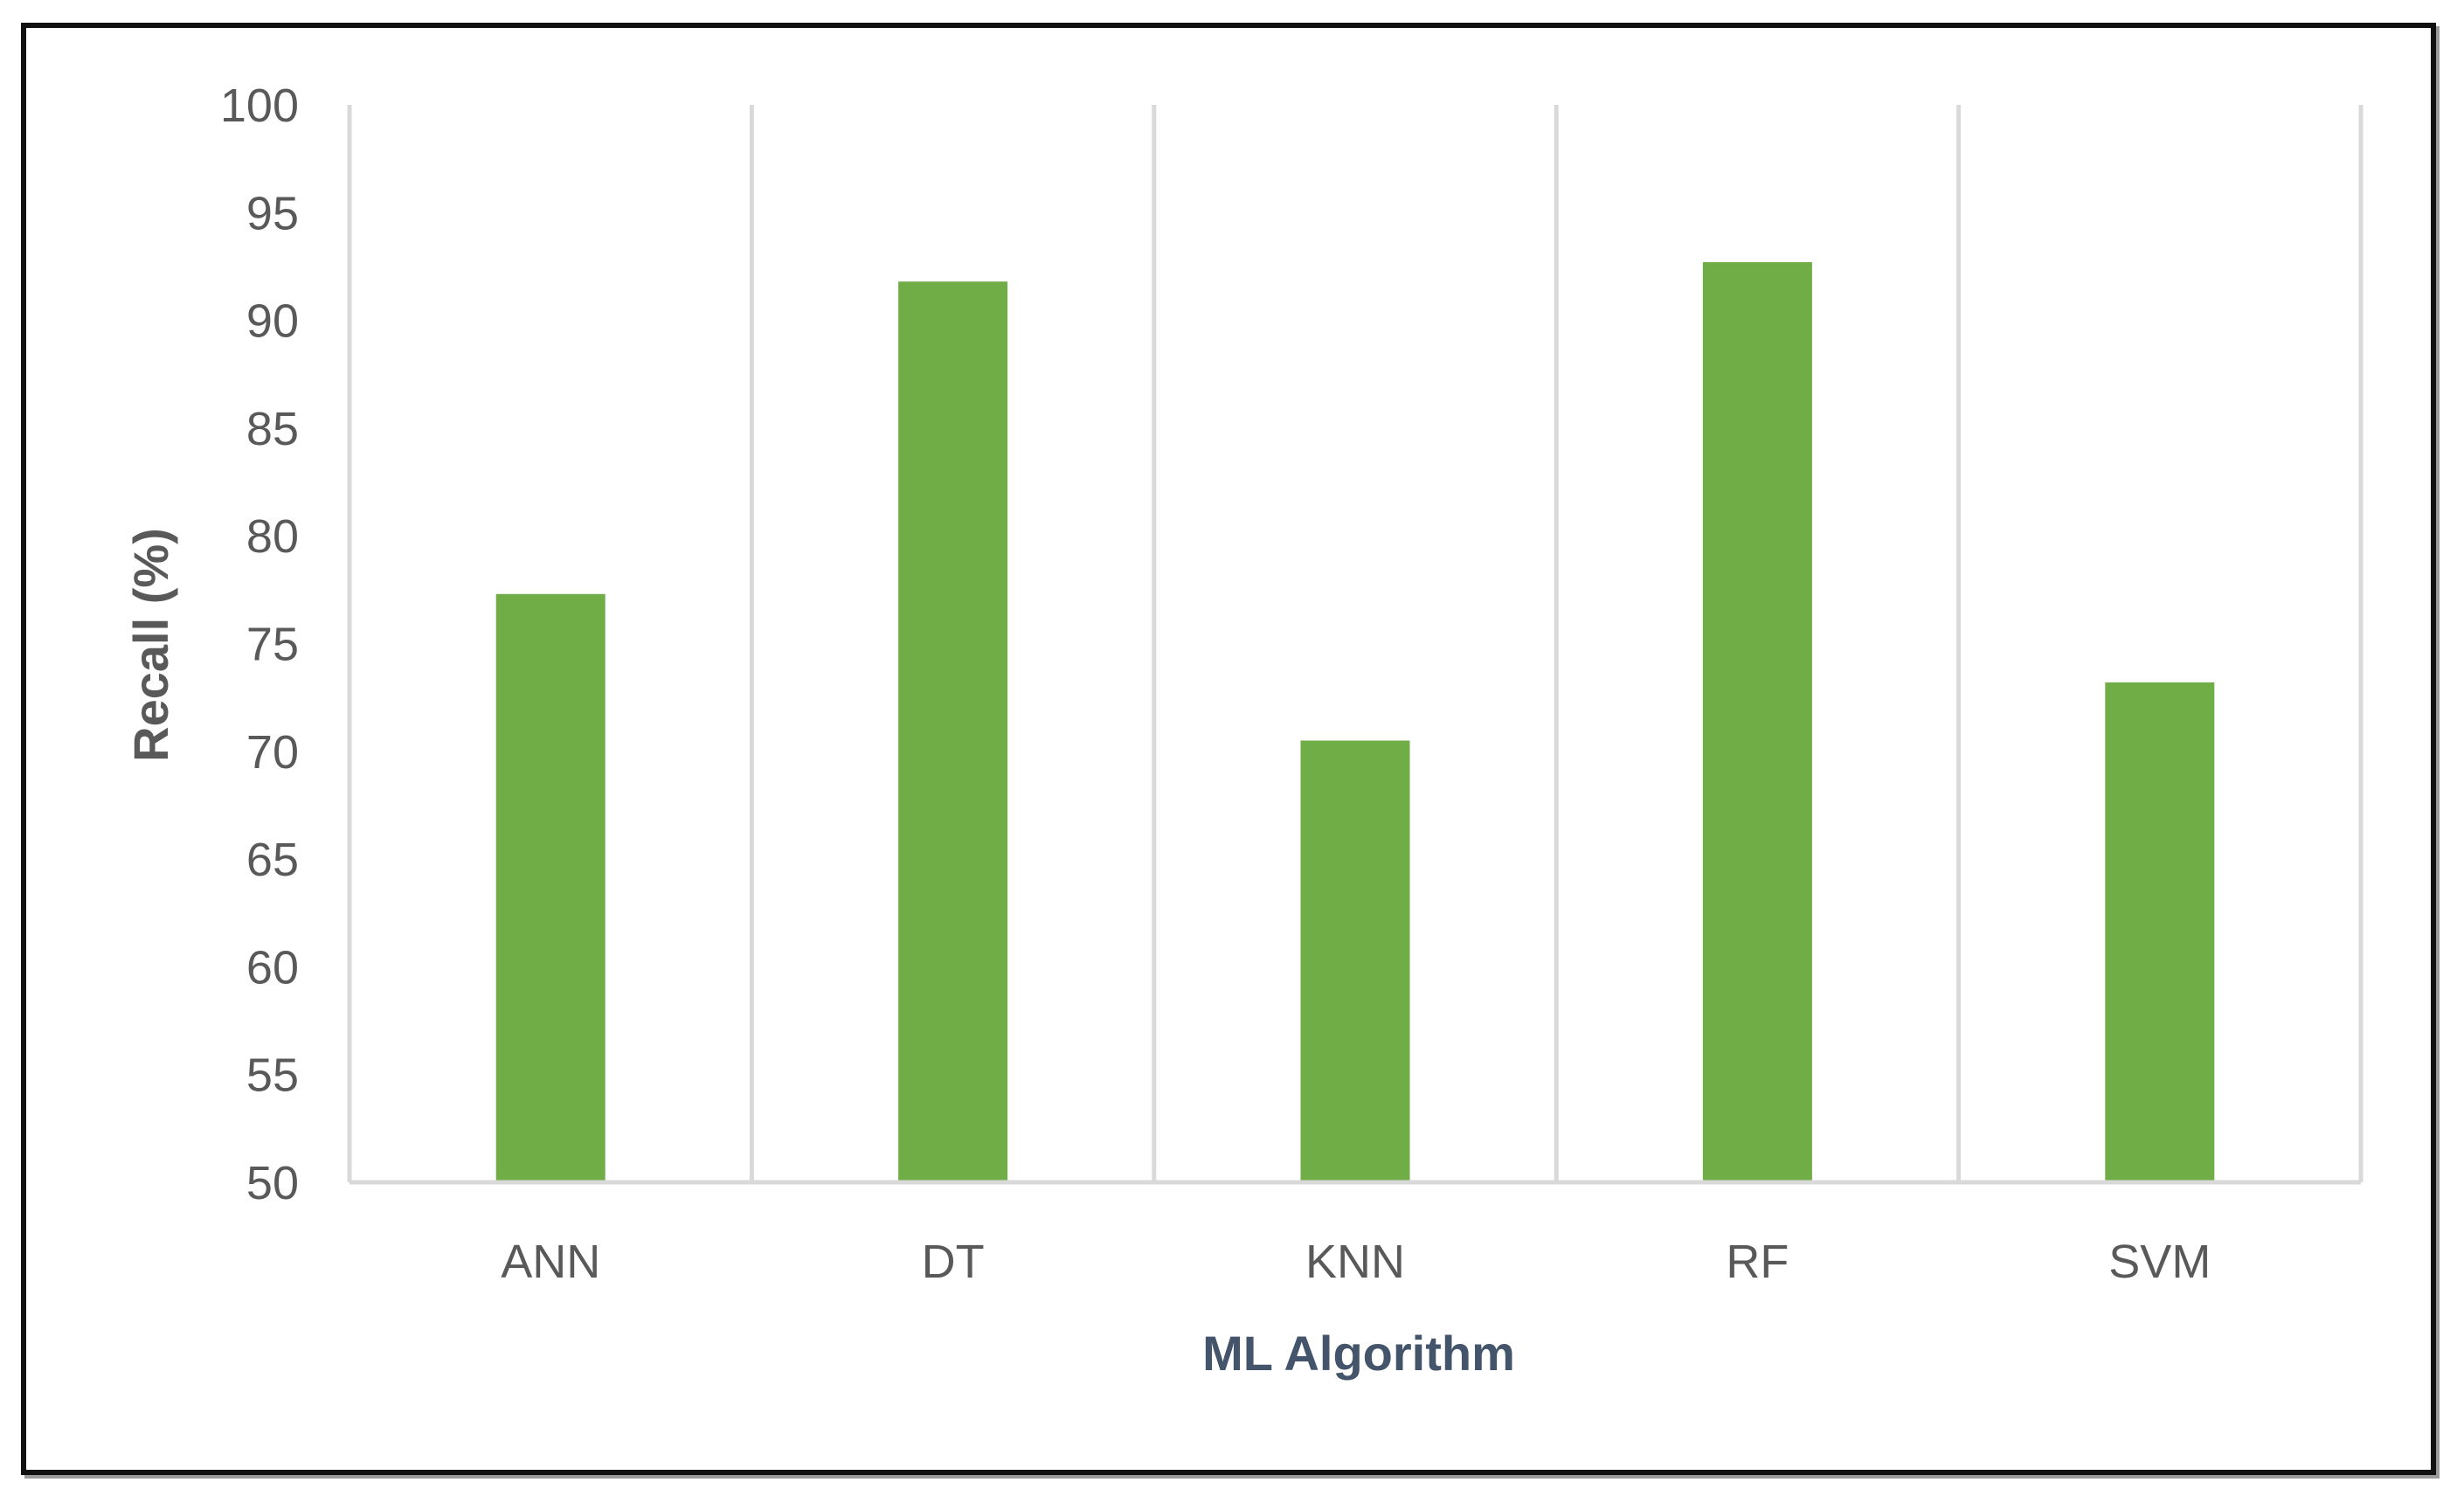  I want to click on x-tick-labels: ANN DT KNN RF SVM, so click(1356, 1262).